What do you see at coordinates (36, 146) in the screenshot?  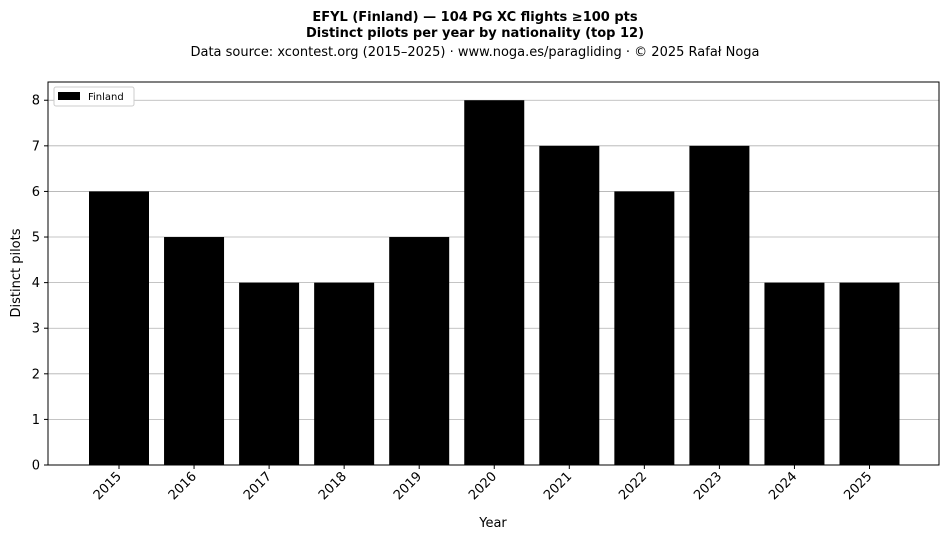 I see `y-tick-label-7: 7` at bounding box center [36, 146].